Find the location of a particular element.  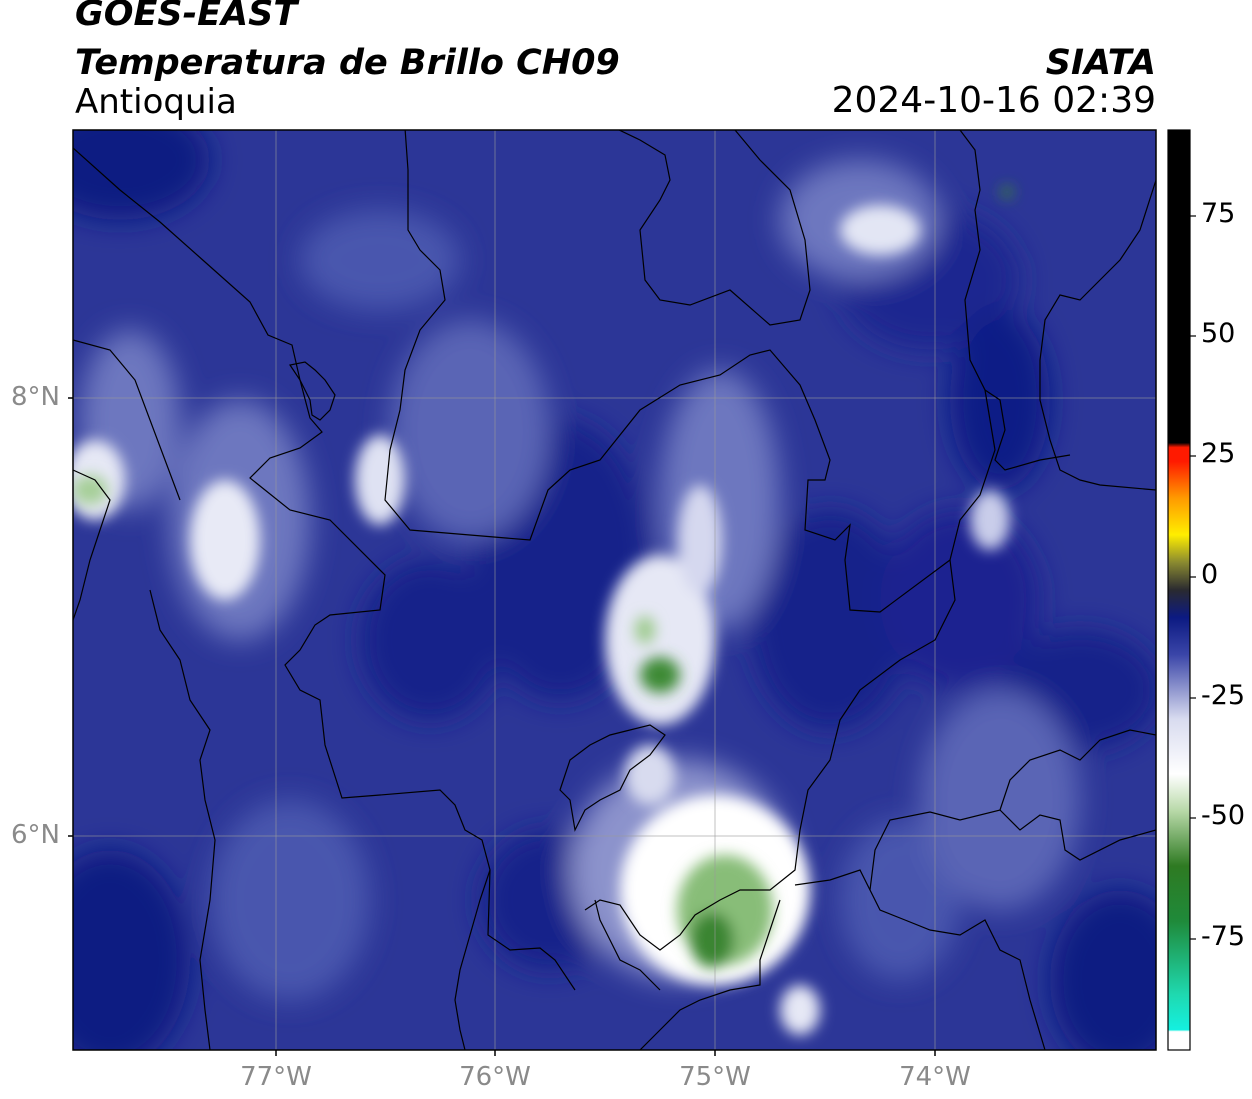

map-title-satellite: GOES-EAST is located at coordinates (186, 17).